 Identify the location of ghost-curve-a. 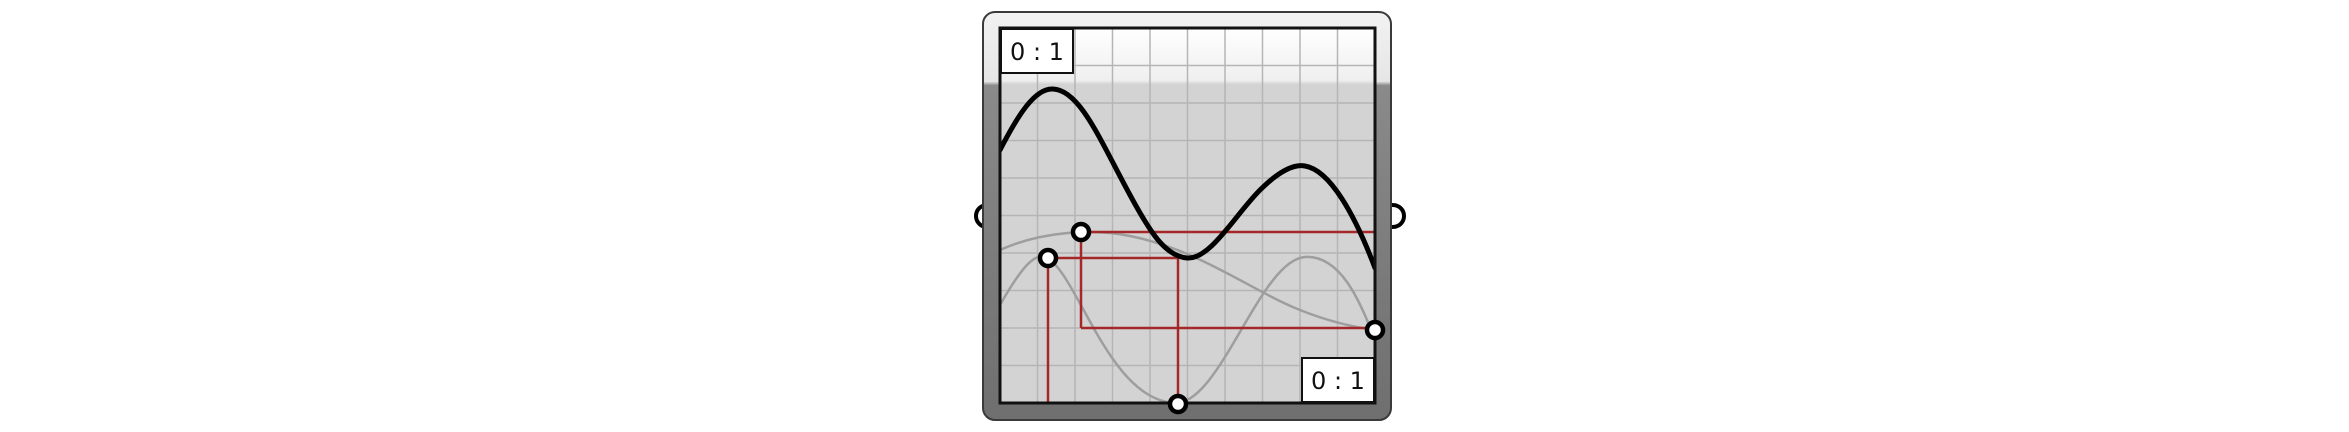
(1187, 281).